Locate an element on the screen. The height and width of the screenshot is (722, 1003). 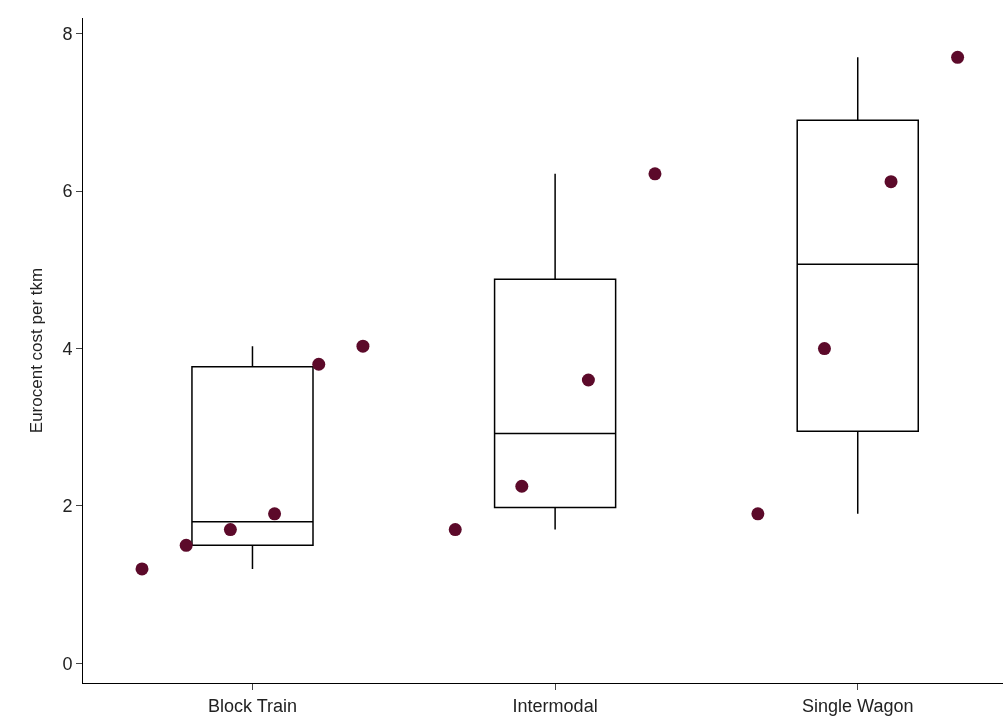
y-tick-label: 0 is located at coordinates (67, 663).